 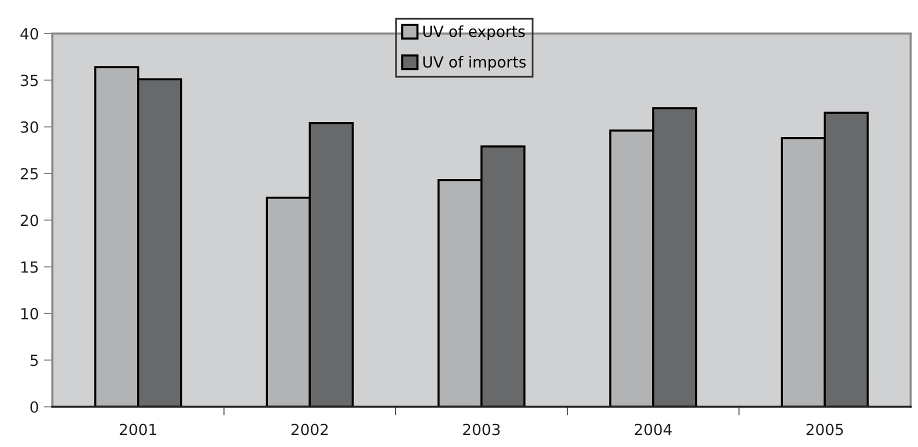 I want to click on legend-label: UV of imports, so click(x=474, y=63).